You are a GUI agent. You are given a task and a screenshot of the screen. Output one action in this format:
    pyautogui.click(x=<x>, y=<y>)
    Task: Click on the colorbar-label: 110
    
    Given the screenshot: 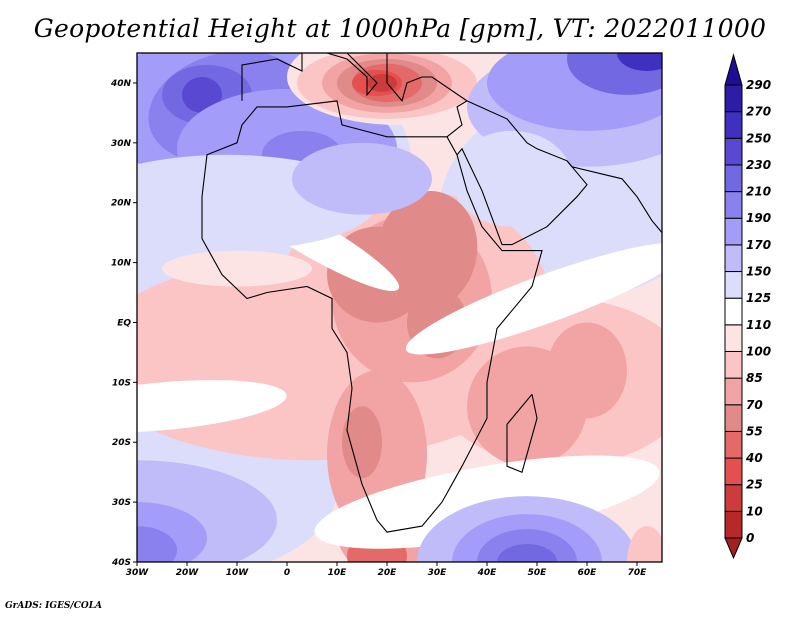 What is the action you would take?
    pyautogui.click(x=758, y=325)
    